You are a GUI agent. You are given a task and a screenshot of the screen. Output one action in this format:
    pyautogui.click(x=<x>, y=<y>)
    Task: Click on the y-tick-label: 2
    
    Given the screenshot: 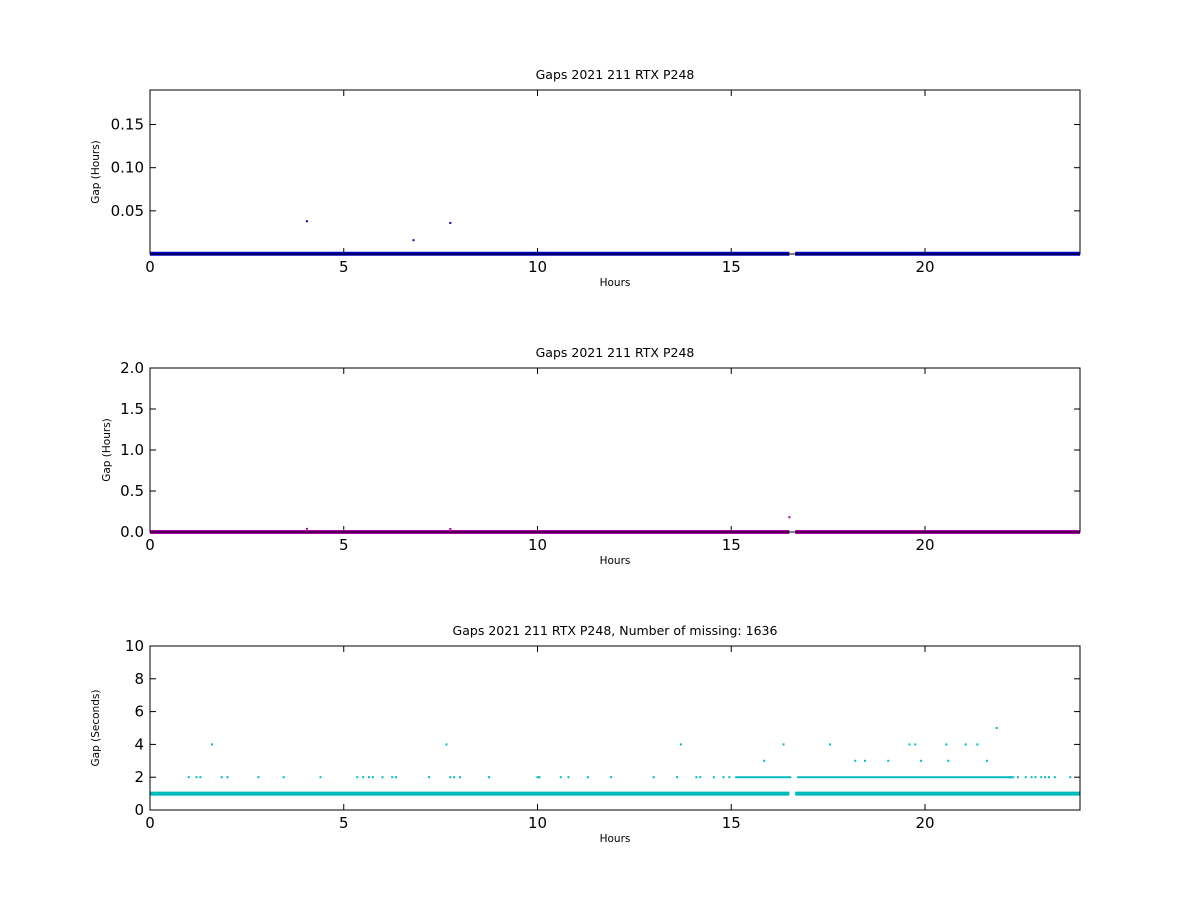 What is the action you would take?
    pyautogui.click(x=139, y=777)
    